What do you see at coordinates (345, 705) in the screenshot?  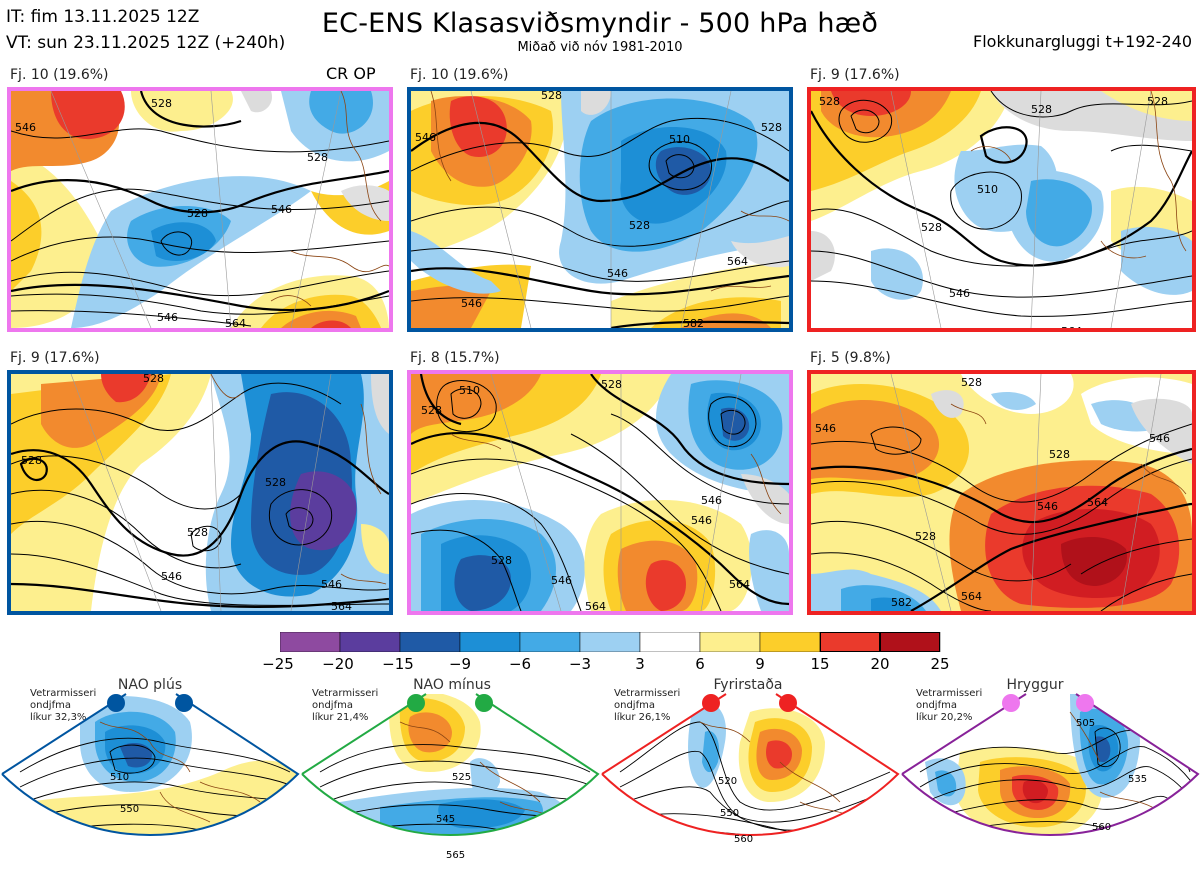 I see `regime-info-nao-minus: Vetrarmisseri ondjfma líkur 21,4%` at bounding box center [345, 705].